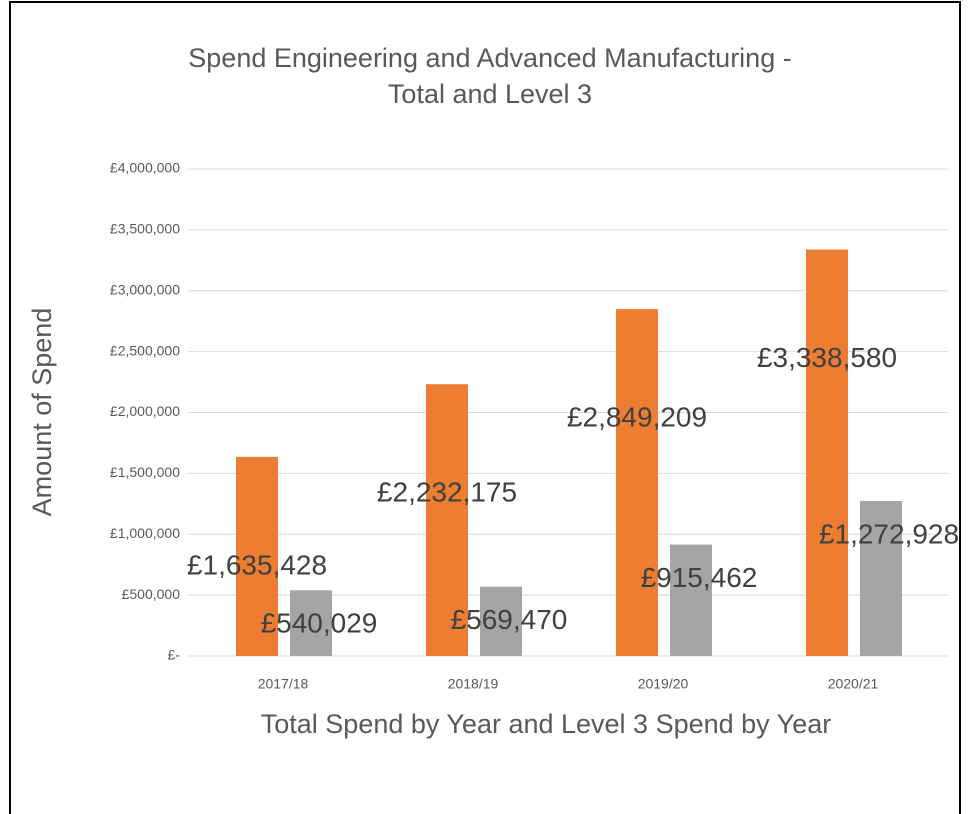 This screenshot has width=969, height=814. I want to click on y-tick-label: £1,000,000, so click(145, 533).